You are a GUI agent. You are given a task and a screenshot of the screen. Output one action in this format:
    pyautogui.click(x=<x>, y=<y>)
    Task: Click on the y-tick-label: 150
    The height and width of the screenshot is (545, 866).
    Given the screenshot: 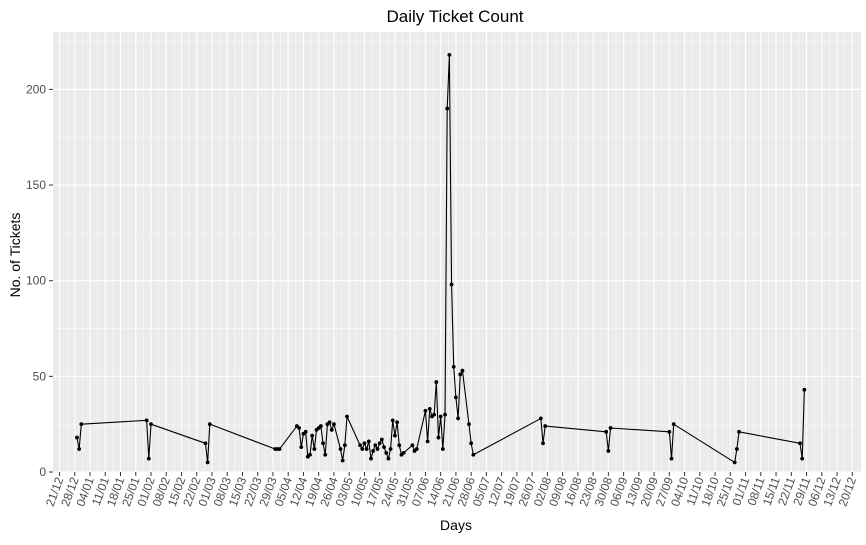 What is the action you would take?
    pyautogui.click(x=36, y=185)
    